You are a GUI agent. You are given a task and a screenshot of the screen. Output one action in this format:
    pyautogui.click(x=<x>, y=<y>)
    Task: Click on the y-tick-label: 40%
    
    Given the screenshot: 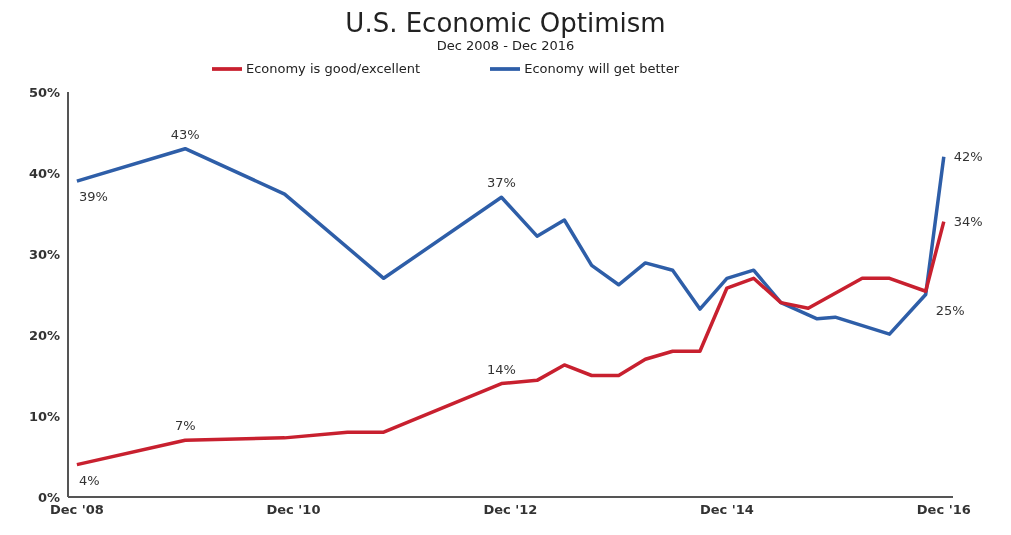 What is the action you would take?
    pyautogui.click(x=44, y=173)
    